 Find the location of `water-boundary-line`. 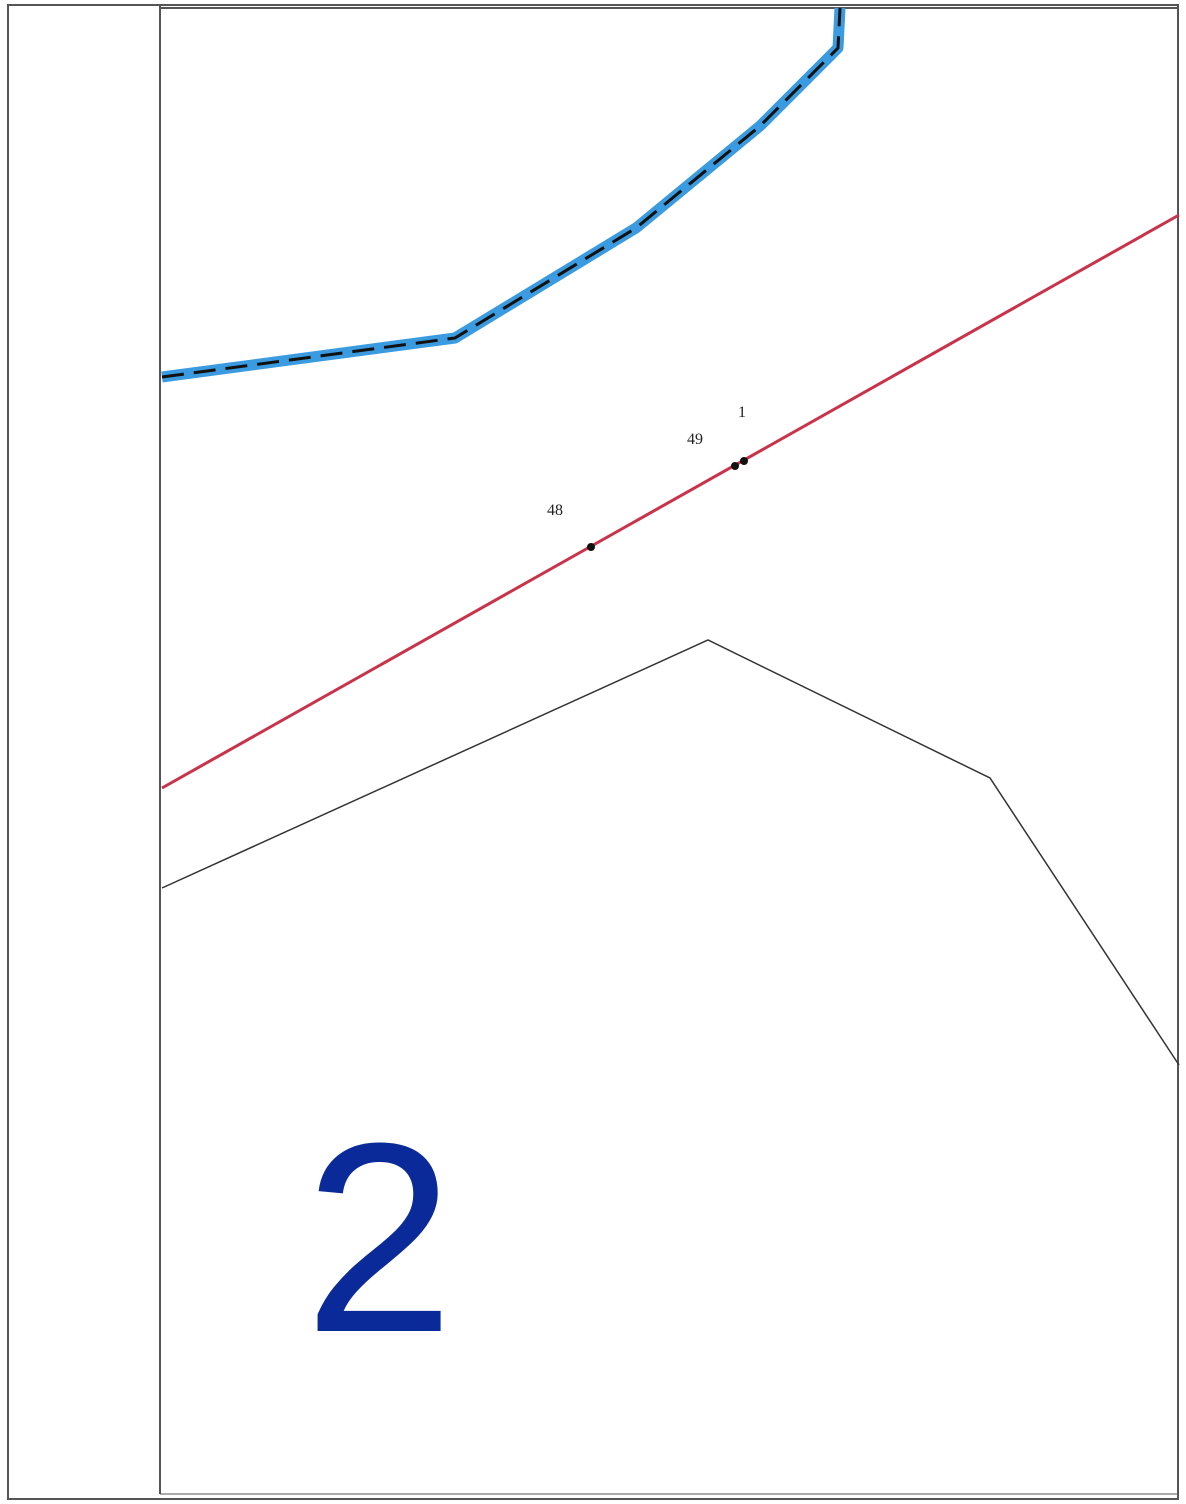

water-boundary-line is located at coordinates (503, 195).